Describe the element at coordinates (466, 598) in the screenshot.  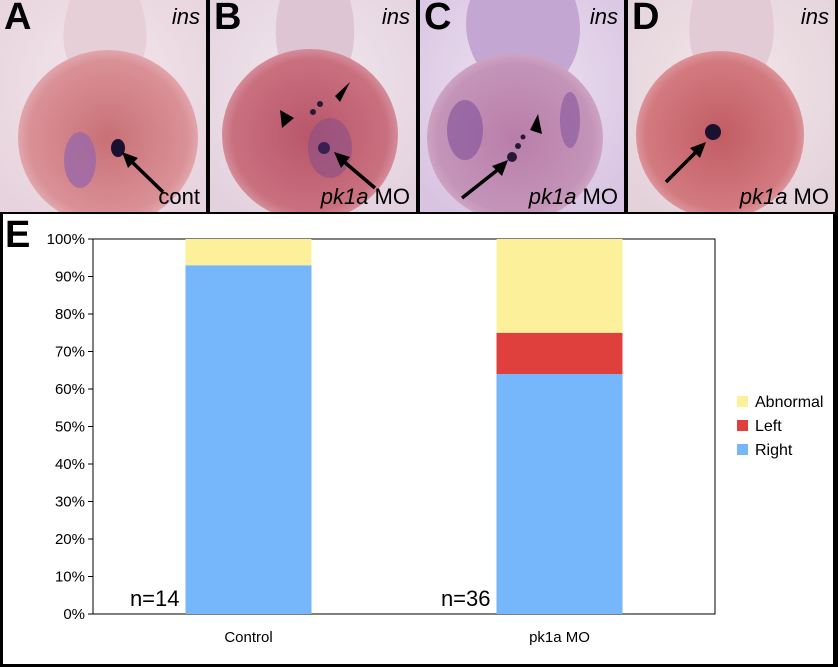
I see `n-label: n=36` at that location.